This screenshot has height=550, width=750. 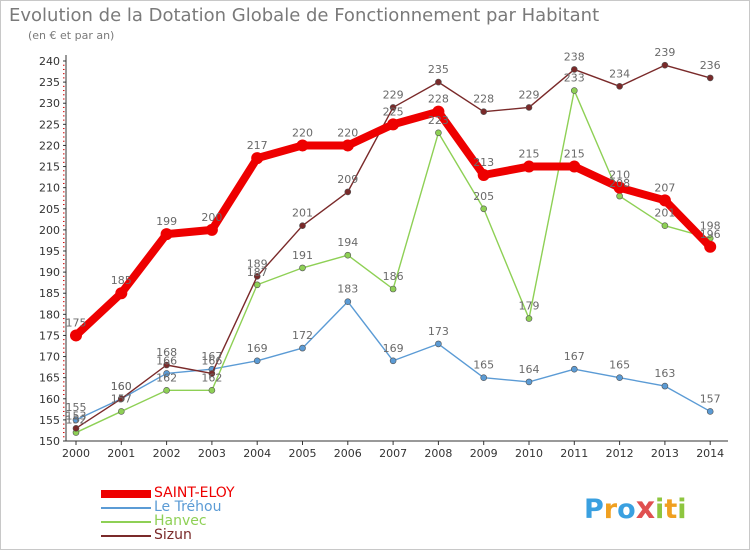 I want to click on chart-subtitle: (en € et par an), so click(x=71, y=35).